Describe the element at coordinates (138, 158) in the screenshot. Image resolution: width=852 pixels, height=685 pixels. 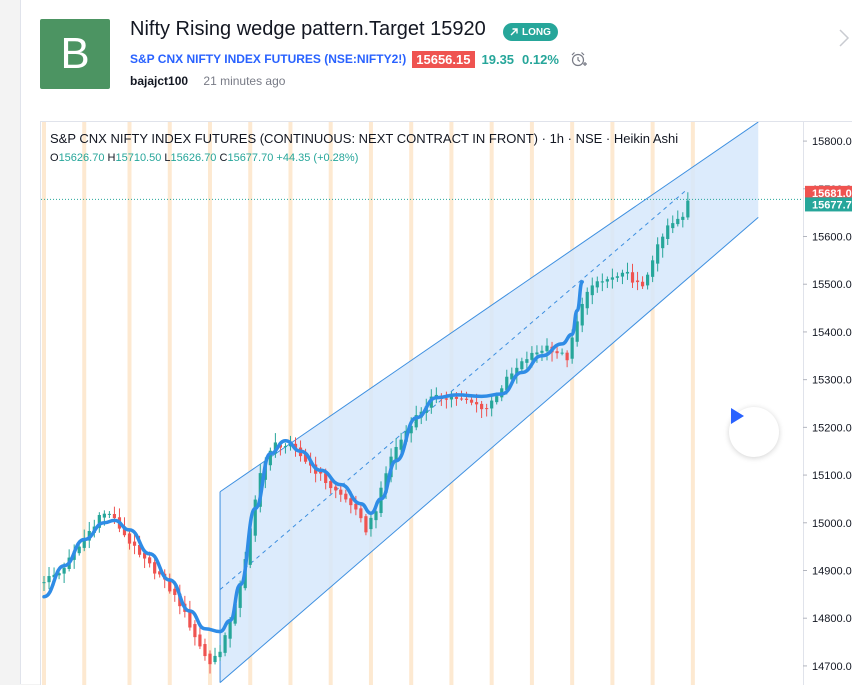
I see `ohlc-high: 15710.50` at that location.